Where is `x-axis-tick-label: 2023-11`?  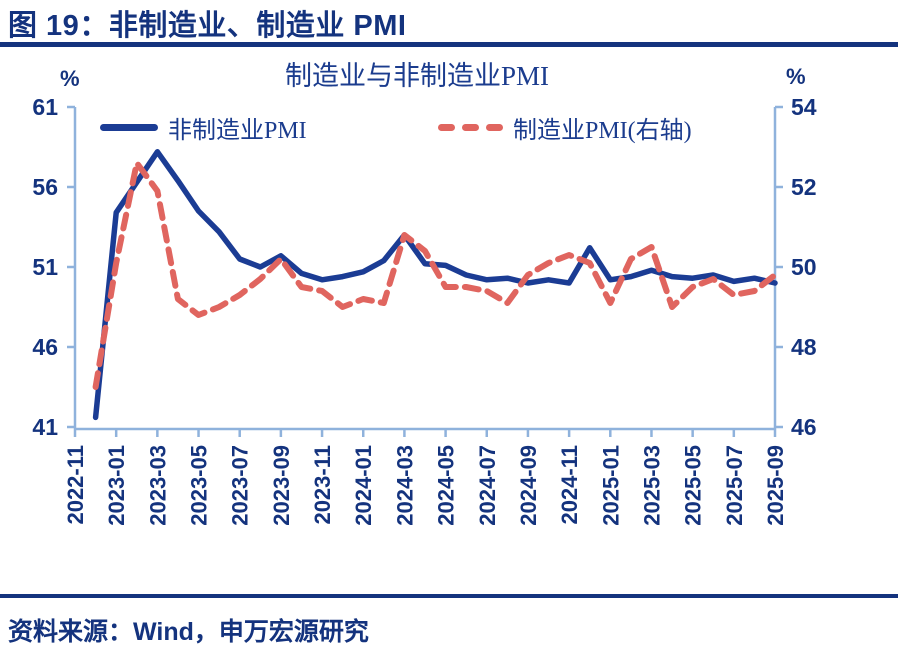
x-axis-tick-label: 2023-11 is located at coordinates (322, 485).